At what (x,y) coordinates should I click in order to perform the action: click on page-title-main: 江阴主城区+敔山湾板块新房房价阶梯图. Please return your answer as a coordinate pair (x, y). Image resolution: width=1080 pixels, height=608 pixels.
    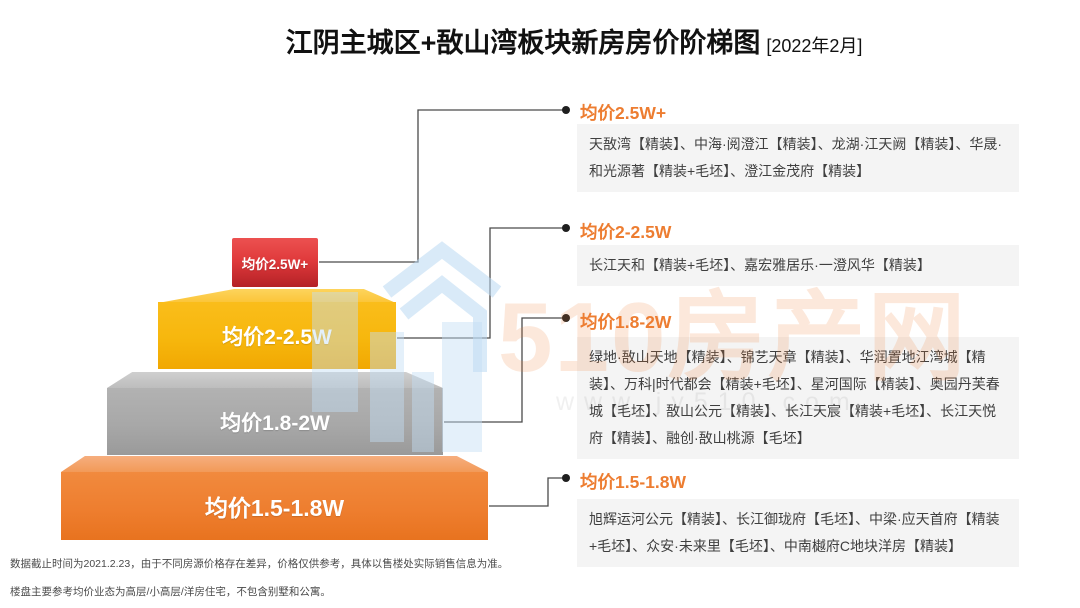
    Looking at the image, I should click on (523, 43).